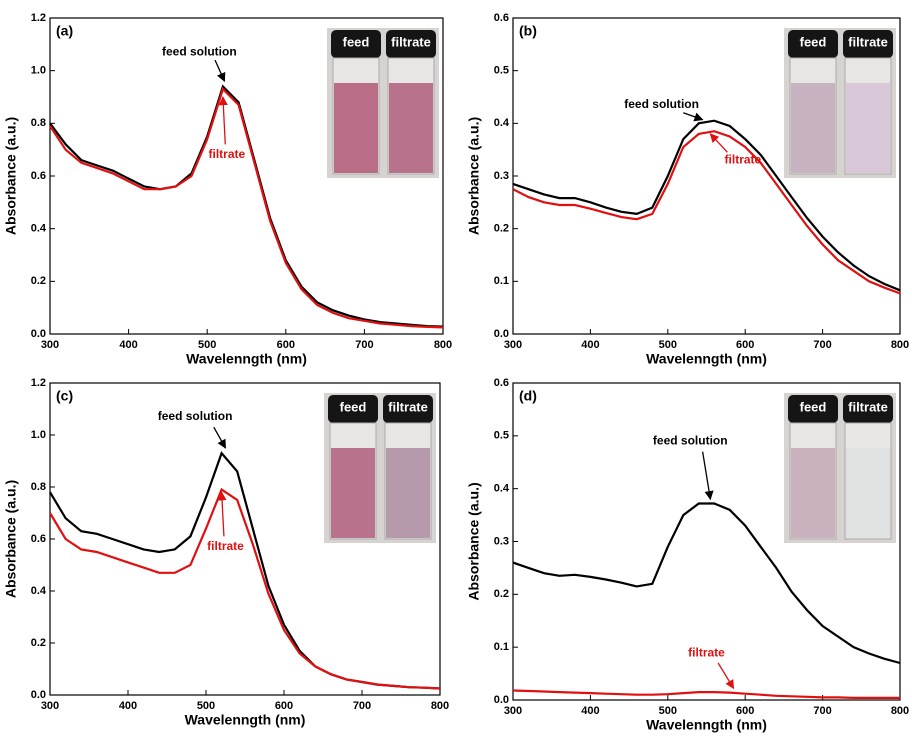 The image size is (912, 742). Describe the element at coordinates (528, 396) in the screenshot. I see `panel-label: (d)` at that location.